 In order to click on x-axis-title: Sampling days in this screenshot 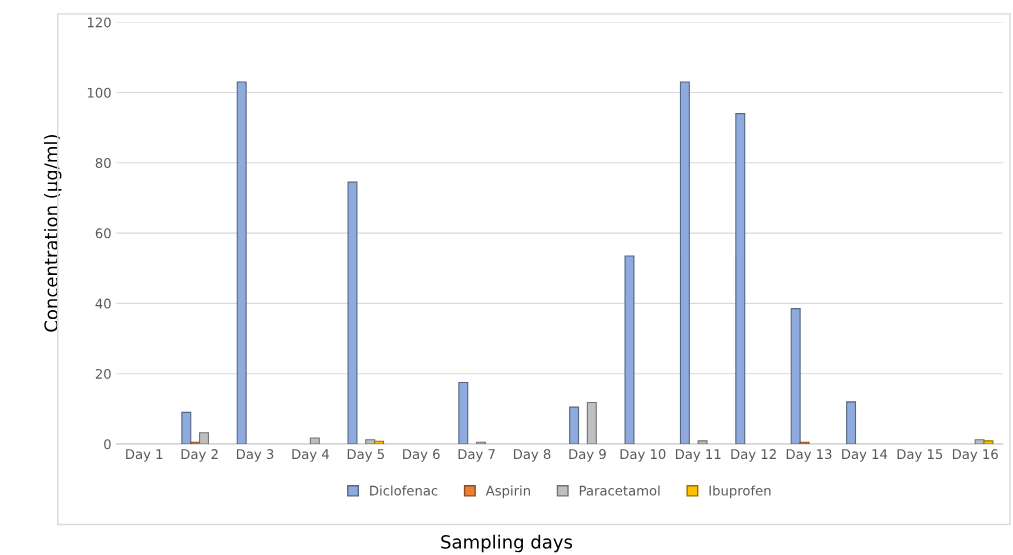, I will do `click(507, 543)`.